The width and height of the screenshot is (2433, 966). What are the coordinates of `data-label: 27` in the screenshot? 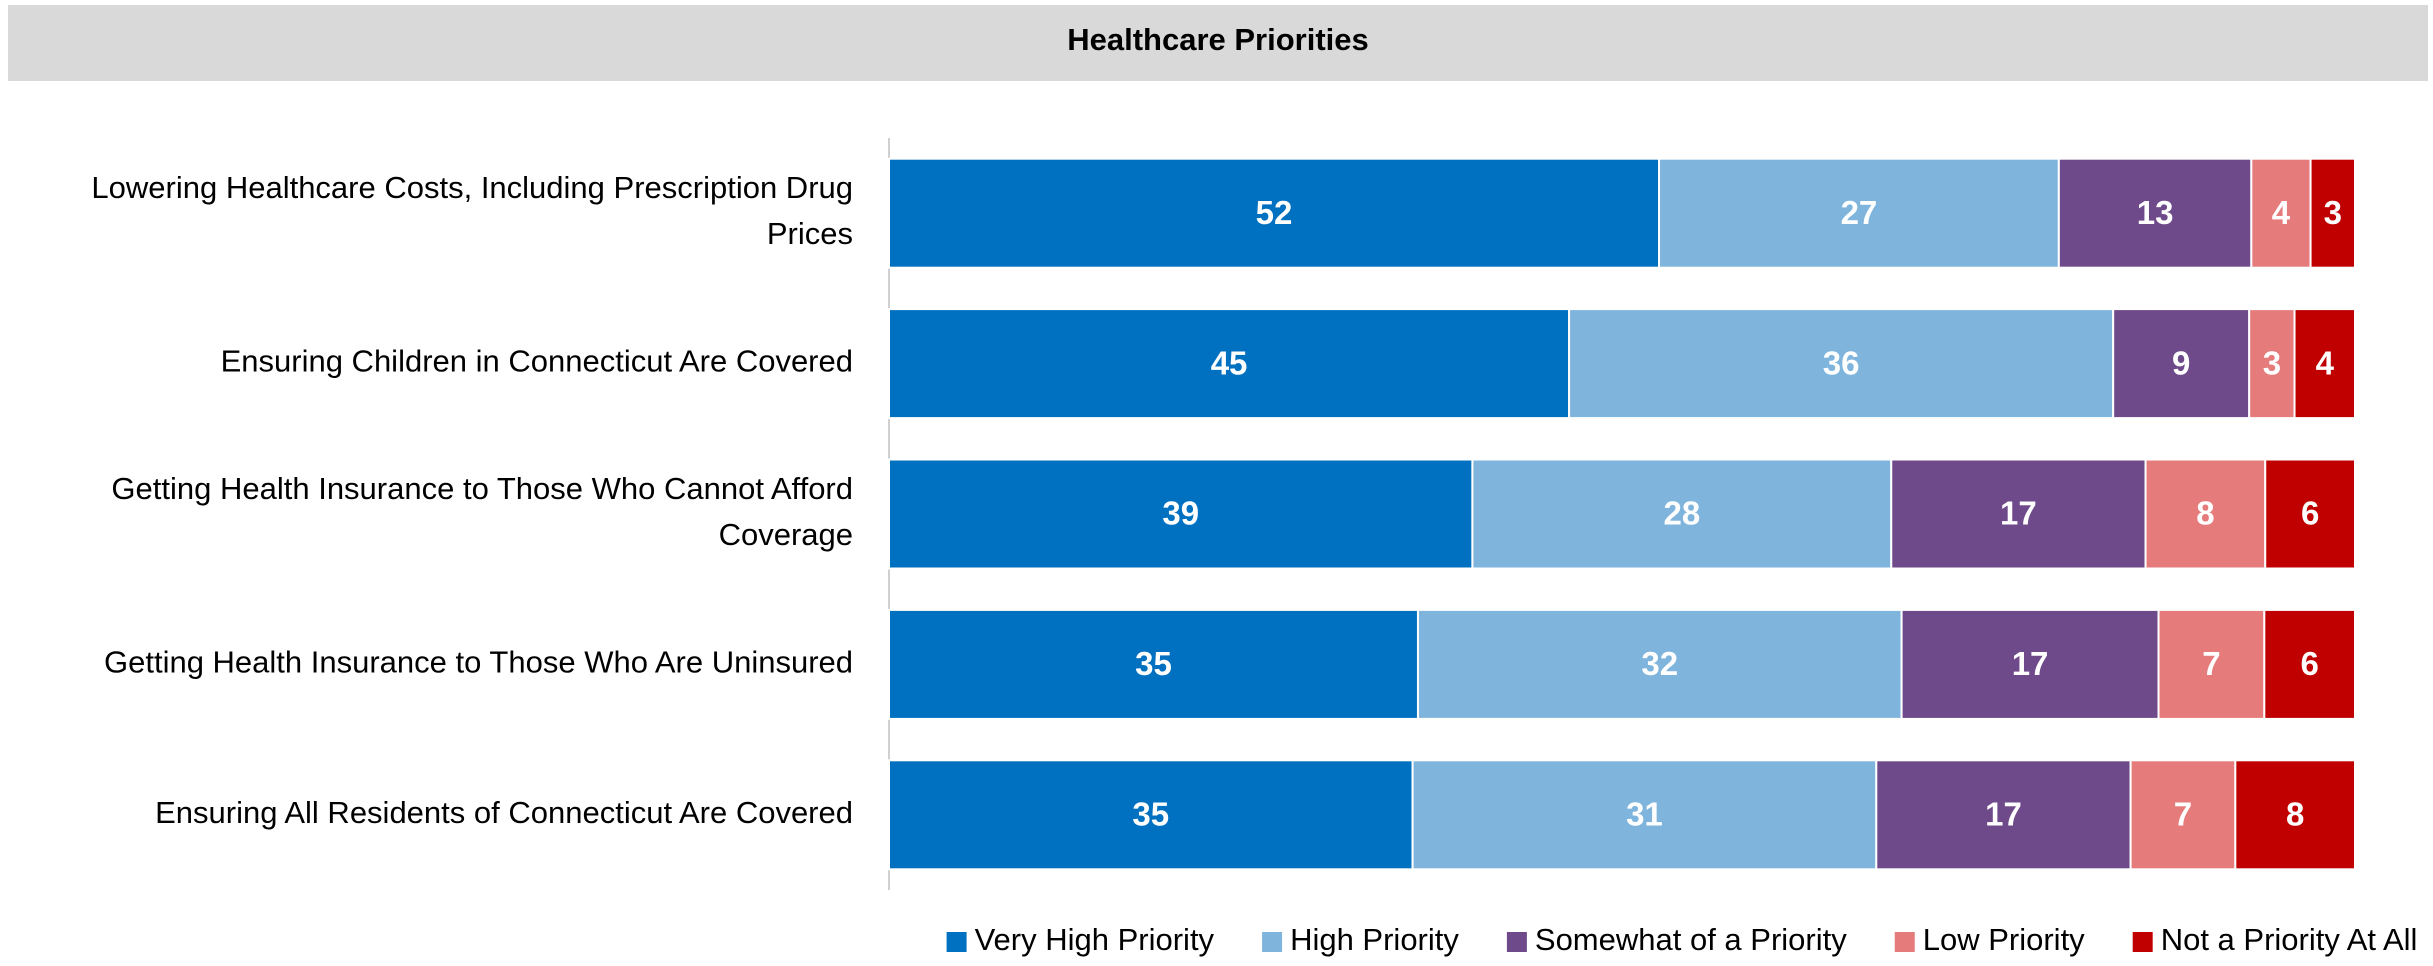 It's located at (1859, 212).